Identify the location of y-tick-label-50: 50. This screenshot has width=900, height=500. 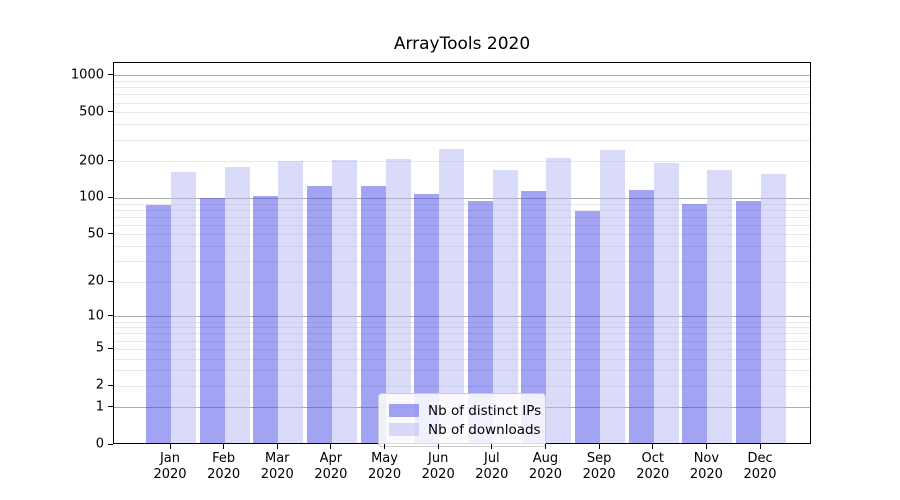
(95, 234).